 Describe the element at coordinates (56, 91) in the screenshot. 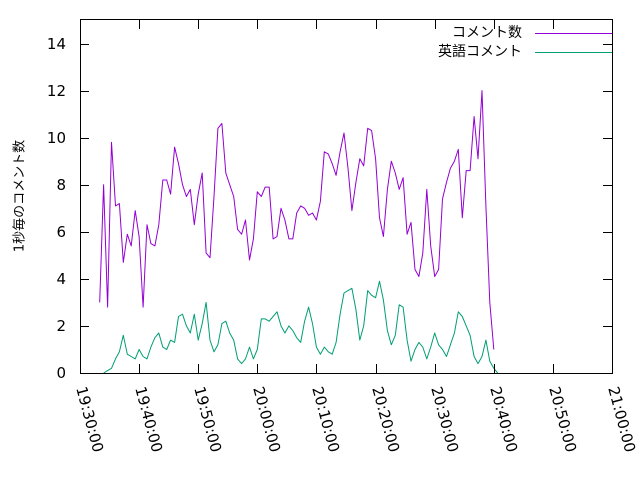

I see `y-tick-label: 12` at that location.